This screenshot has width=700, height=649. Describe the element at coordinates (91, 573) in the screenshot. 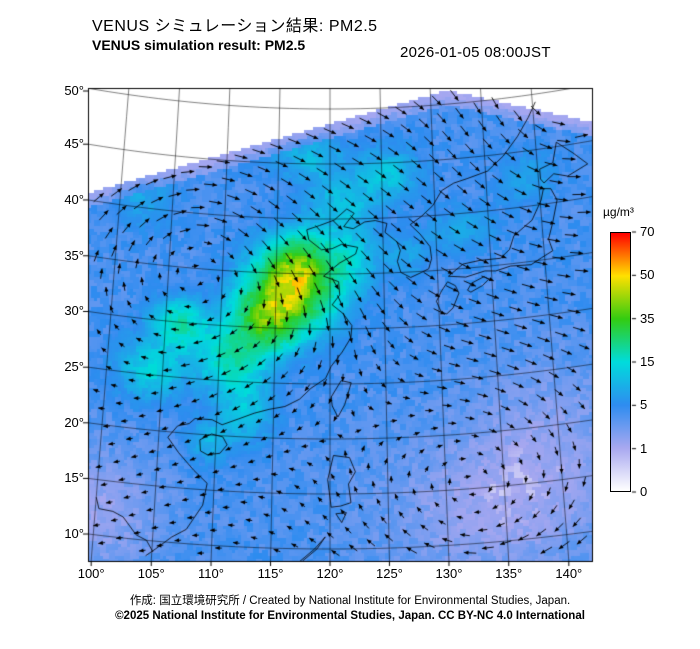

I see `lon-tick-label: 100°` at that location.